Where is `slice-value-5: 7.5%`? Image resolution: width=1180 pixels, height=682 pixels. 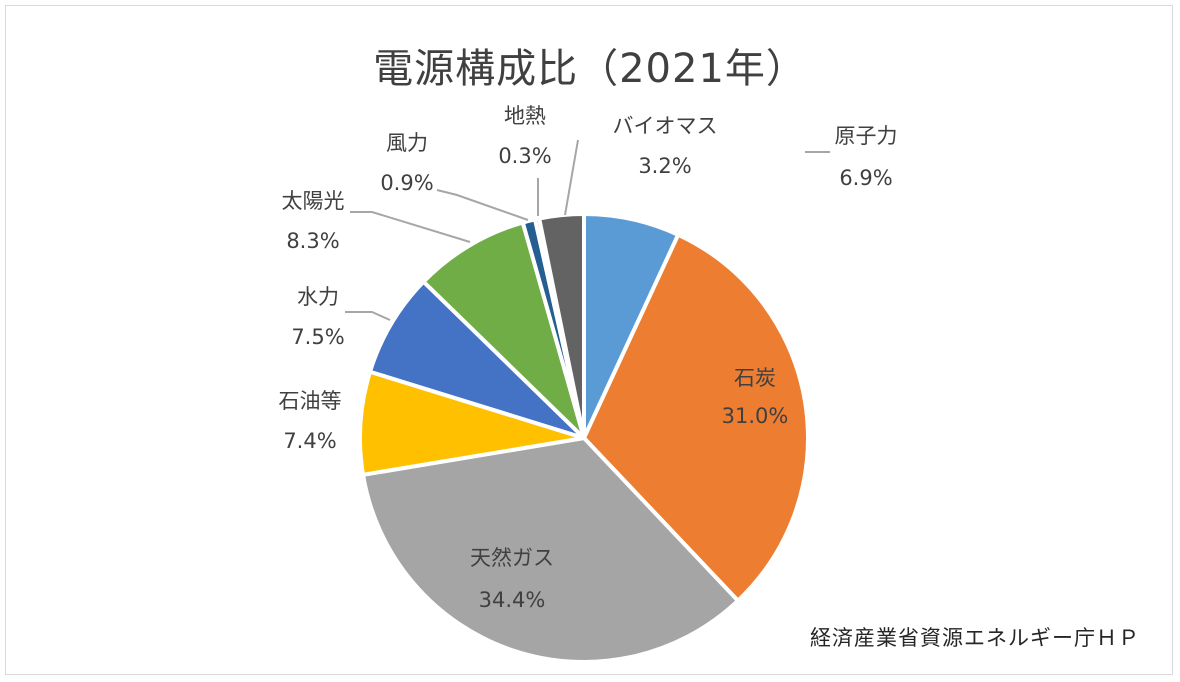 slice-value-5: 7.5% is located at coordinates (317, 337).